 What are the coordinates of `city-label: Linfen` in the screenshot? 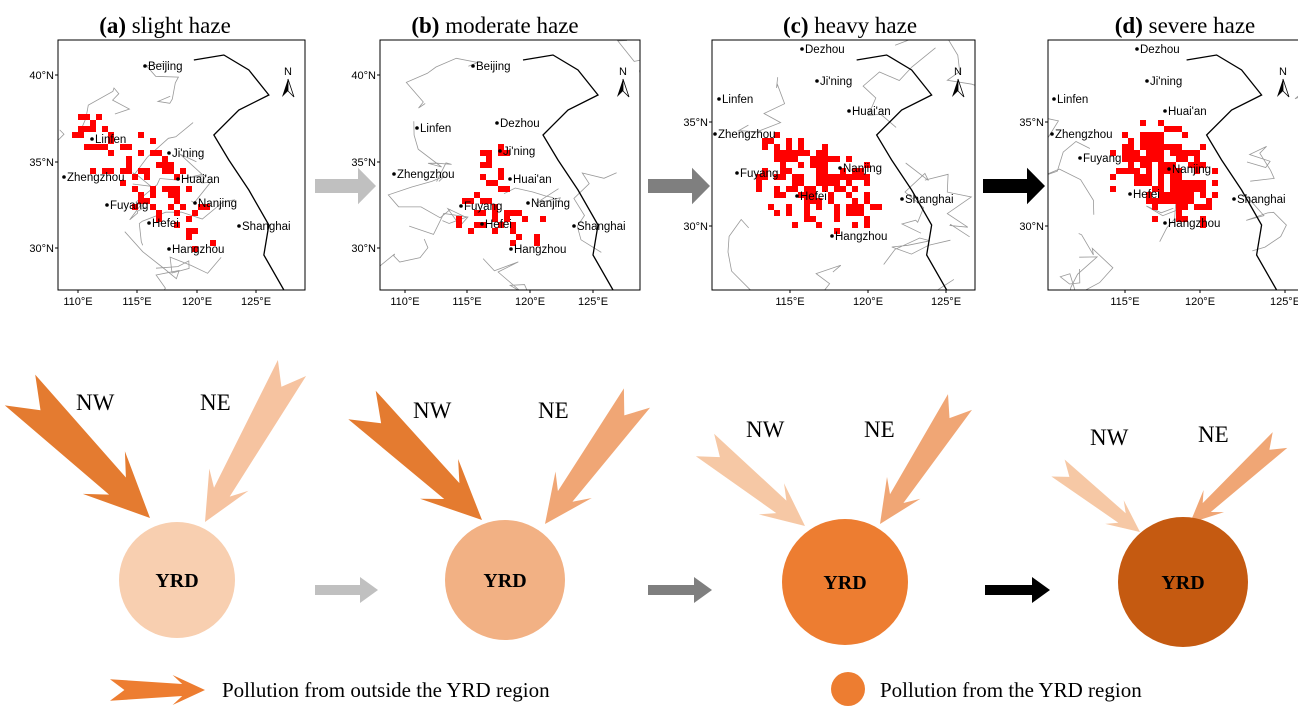 It's located at (435, 129).